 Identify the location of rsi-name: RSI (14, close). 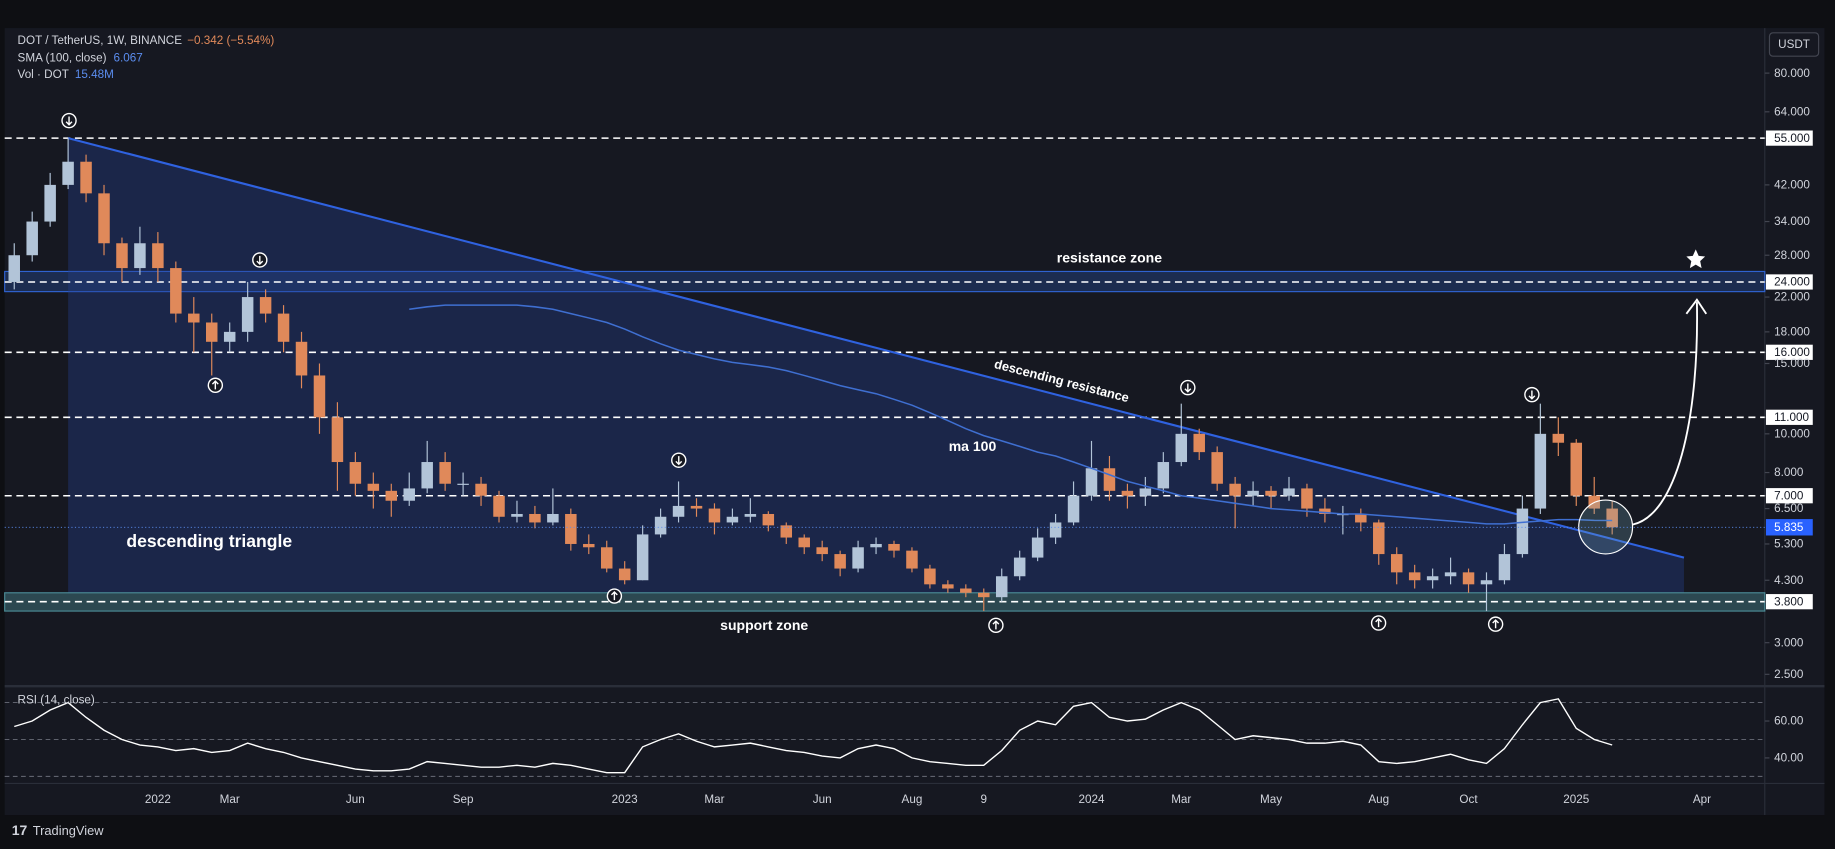
(56, 699).